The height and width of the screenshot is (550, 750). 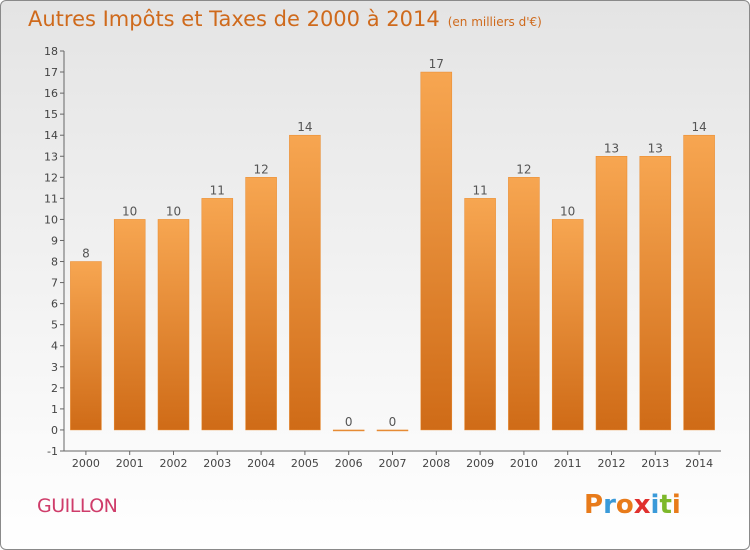 I want to click on x-tick-label: 2012, so click(x=612, y=463).